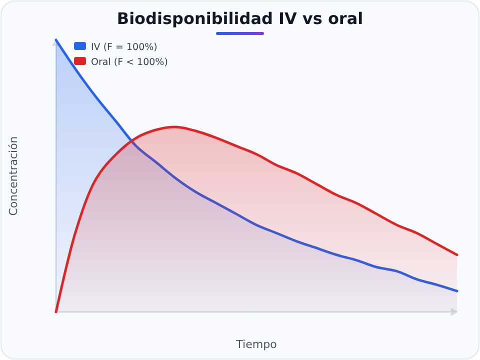 The height and width of the screenshot is (360, 480). I want to click on y-axis-title: Concentración, so click(13, 176).